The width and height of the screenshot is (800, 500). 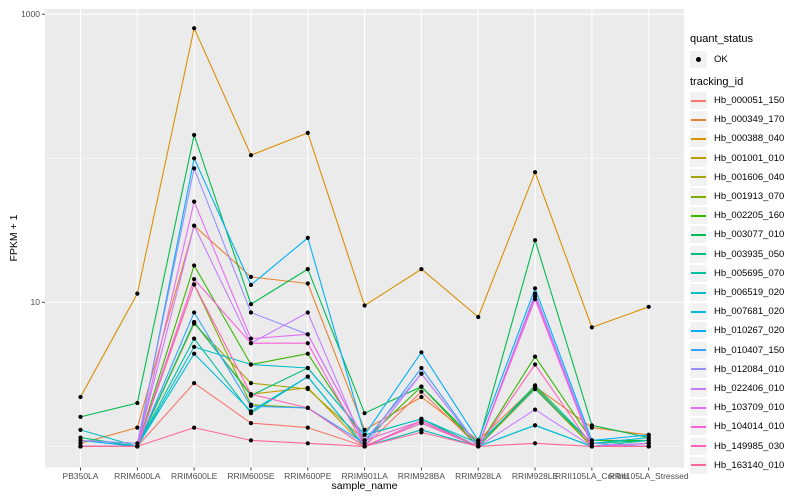 I want to click on x-tick-label-RRIM928LA: RRIM928LA, so click(x=478, y=476).